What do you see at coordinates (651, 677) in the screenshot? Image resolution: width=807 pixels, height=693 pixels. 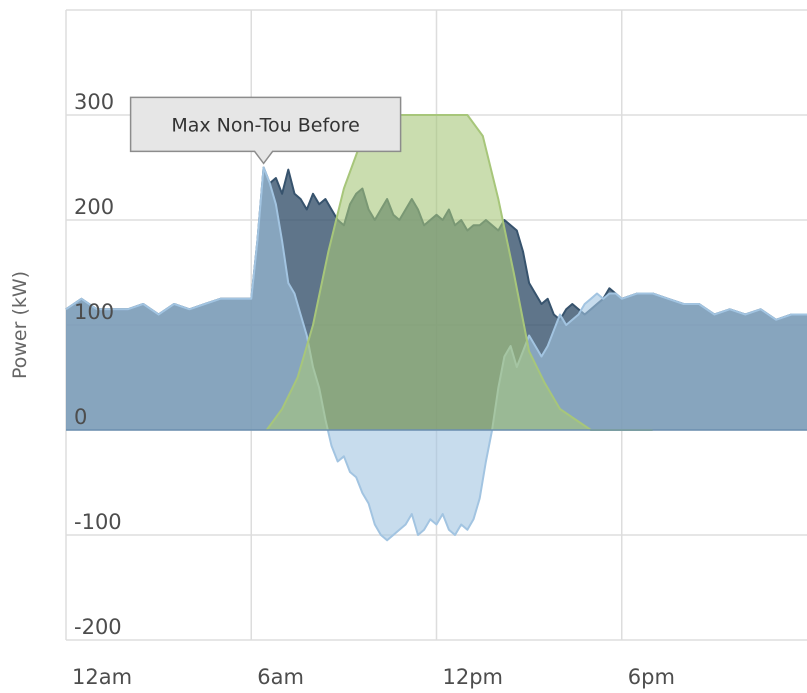 I see `x-tick-label: 6pm` at bounding box center [651, 677].